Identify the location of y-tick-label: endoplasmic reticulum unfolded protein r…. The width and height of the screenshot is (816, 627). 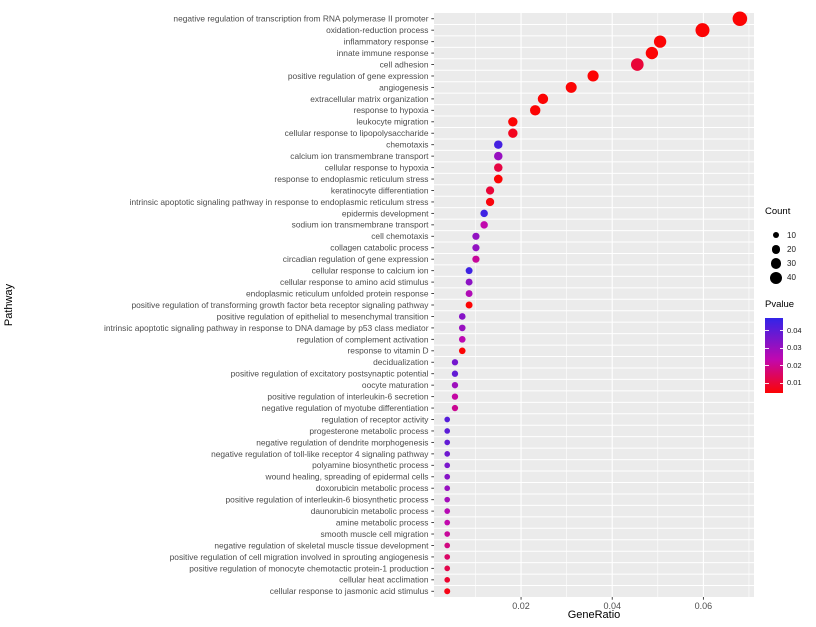
(337, 293).